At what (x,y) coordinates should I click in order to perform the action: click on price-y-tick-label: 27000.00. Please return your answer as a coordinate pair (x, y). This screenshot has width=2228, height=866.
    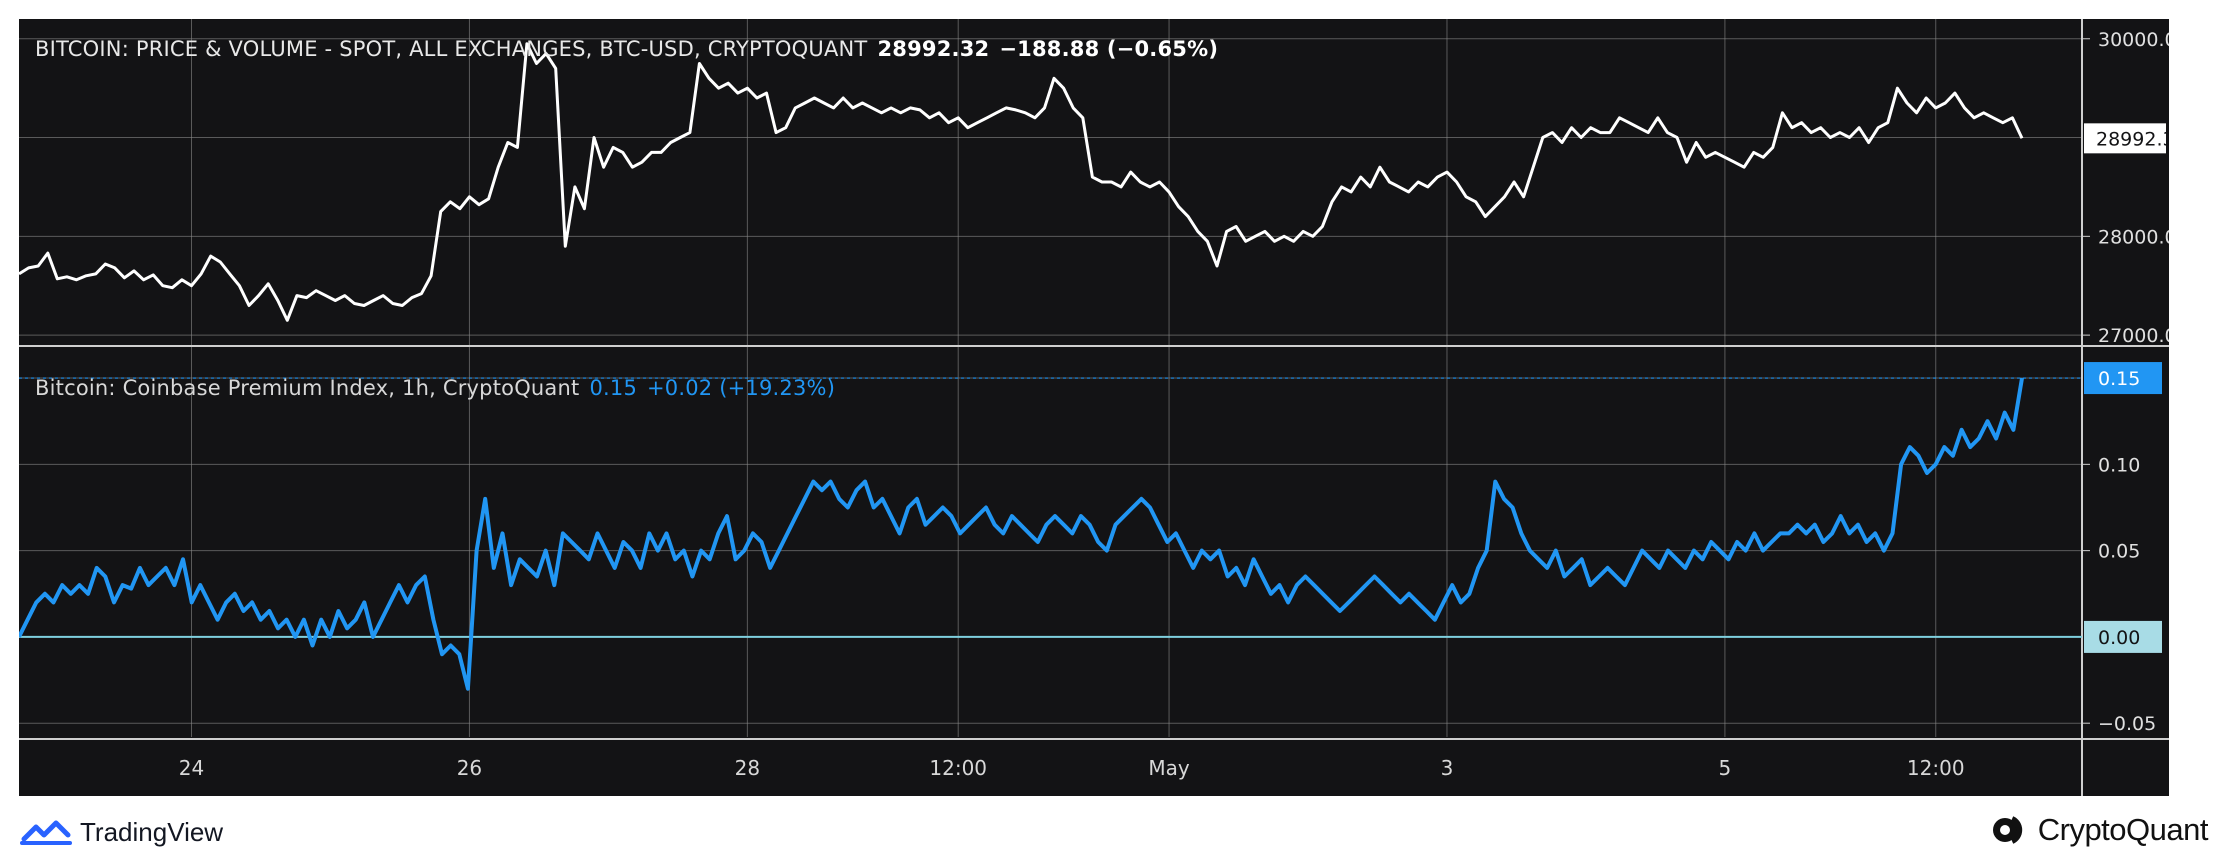
    Looking at the image, I should click on (2133, 336).